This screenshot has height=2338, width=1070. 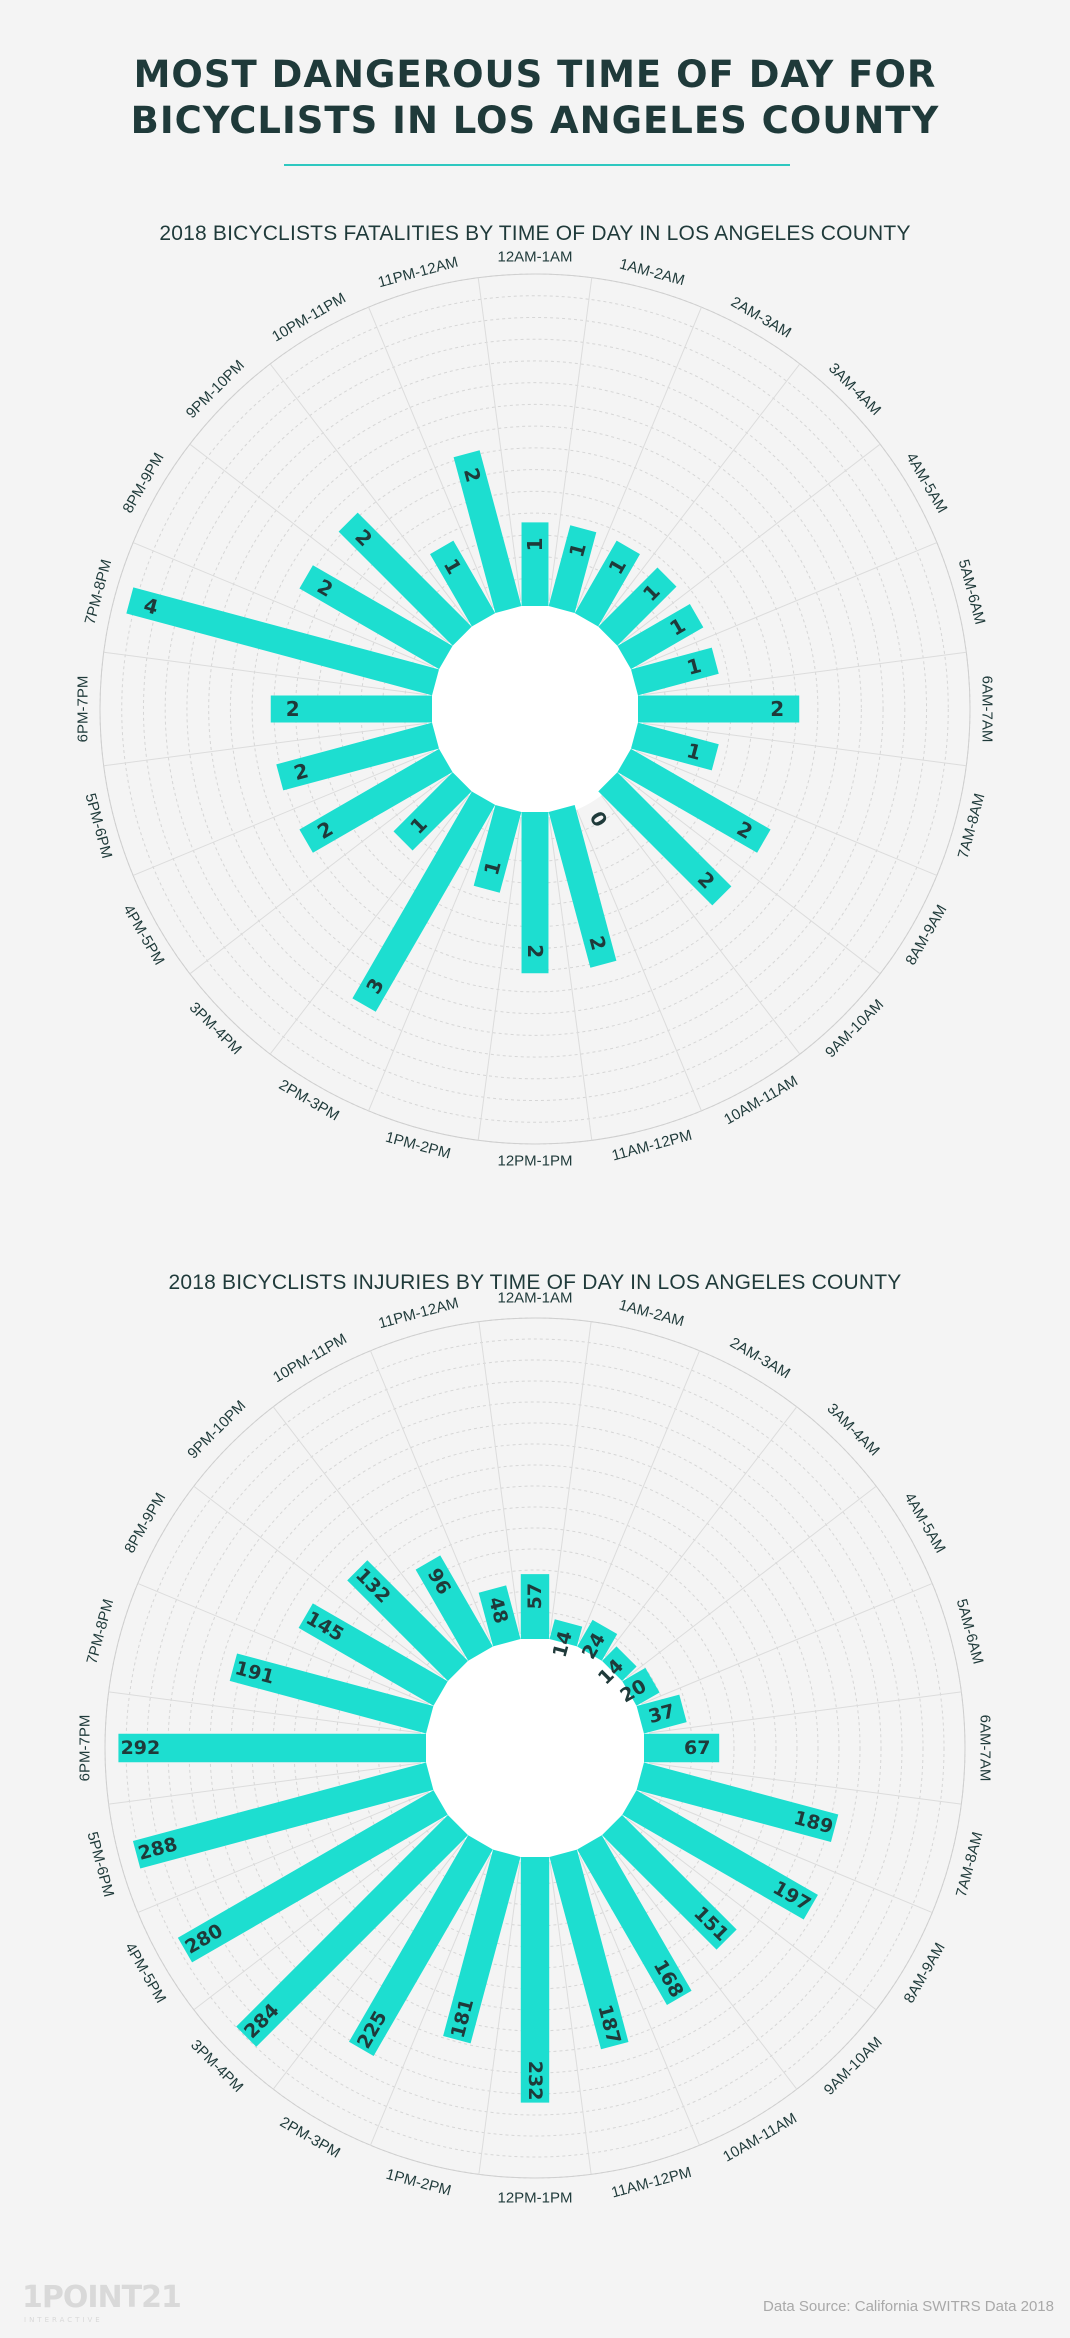 I want to click on category-label-12PM-1PM: 12PM-1PM, so click(x=534, y=2198).